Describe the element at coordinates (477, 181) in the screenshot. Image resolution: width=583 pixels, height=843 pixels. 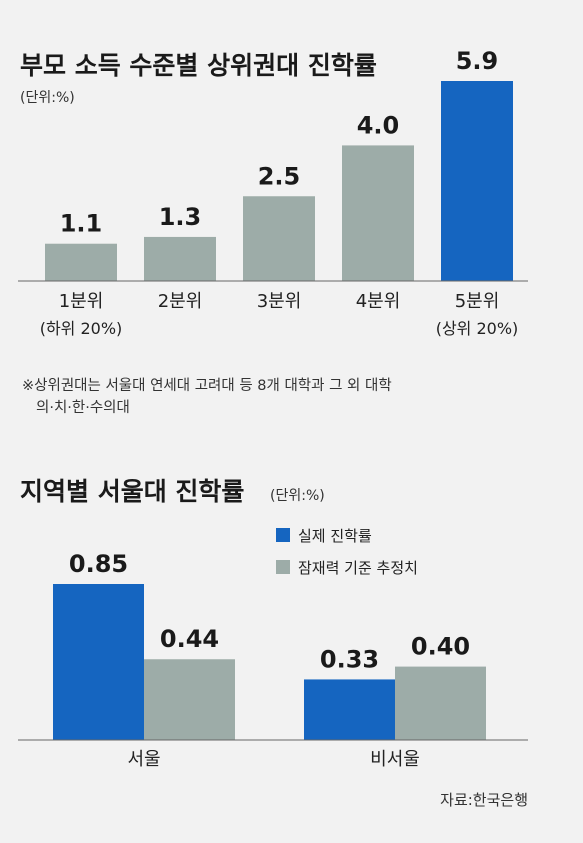
I see `bar-5분위` at that location.